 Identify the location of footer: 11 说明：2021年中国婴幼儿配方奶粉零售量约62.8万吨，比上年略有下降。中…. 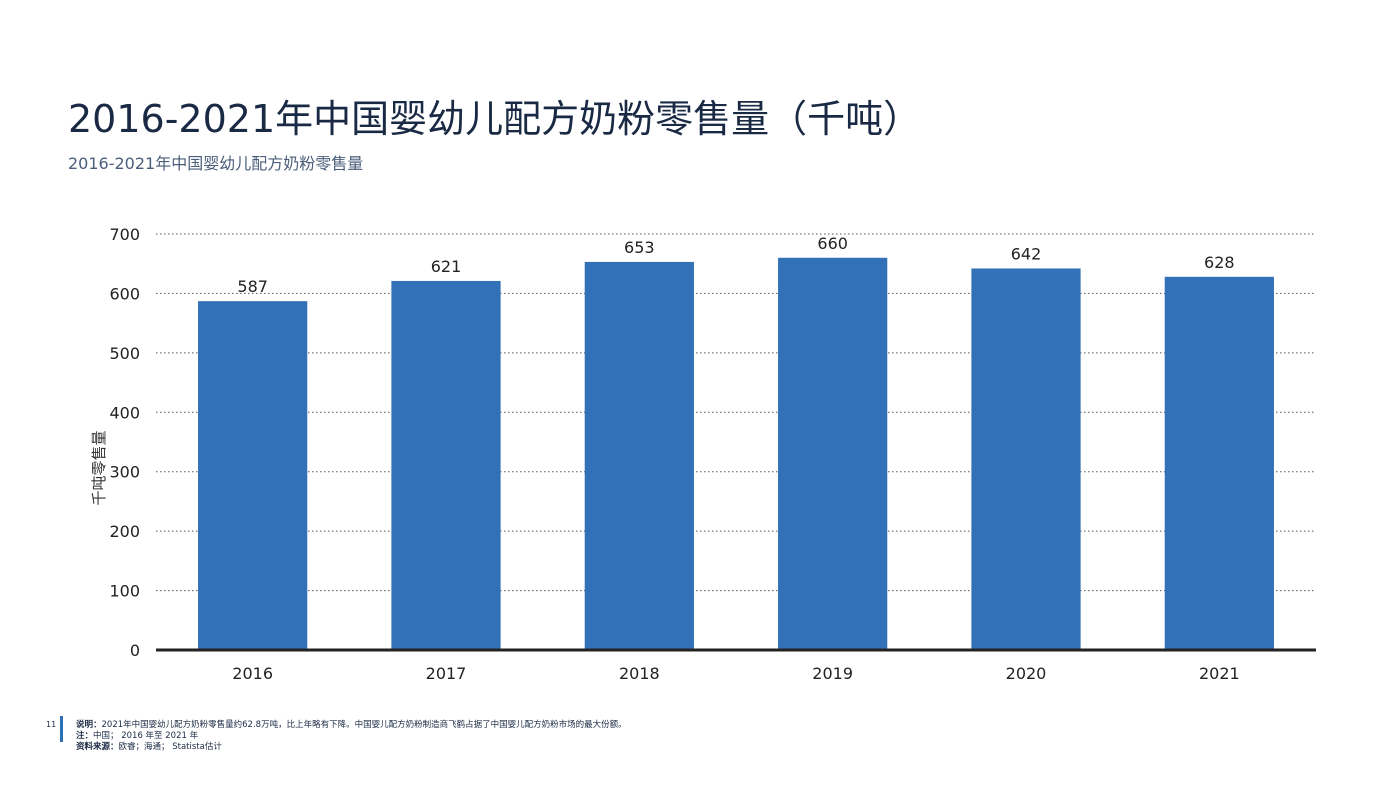
(700, 741).